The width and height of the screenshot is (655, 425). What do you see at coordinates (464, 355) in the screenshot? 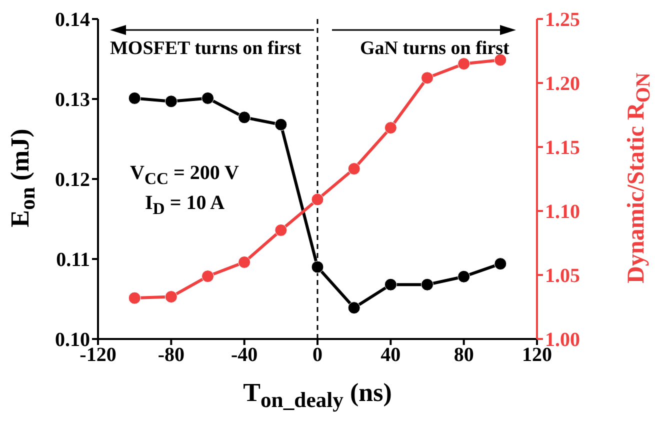
I see `x-tick-label: 80` at bounding box center [464, 355].